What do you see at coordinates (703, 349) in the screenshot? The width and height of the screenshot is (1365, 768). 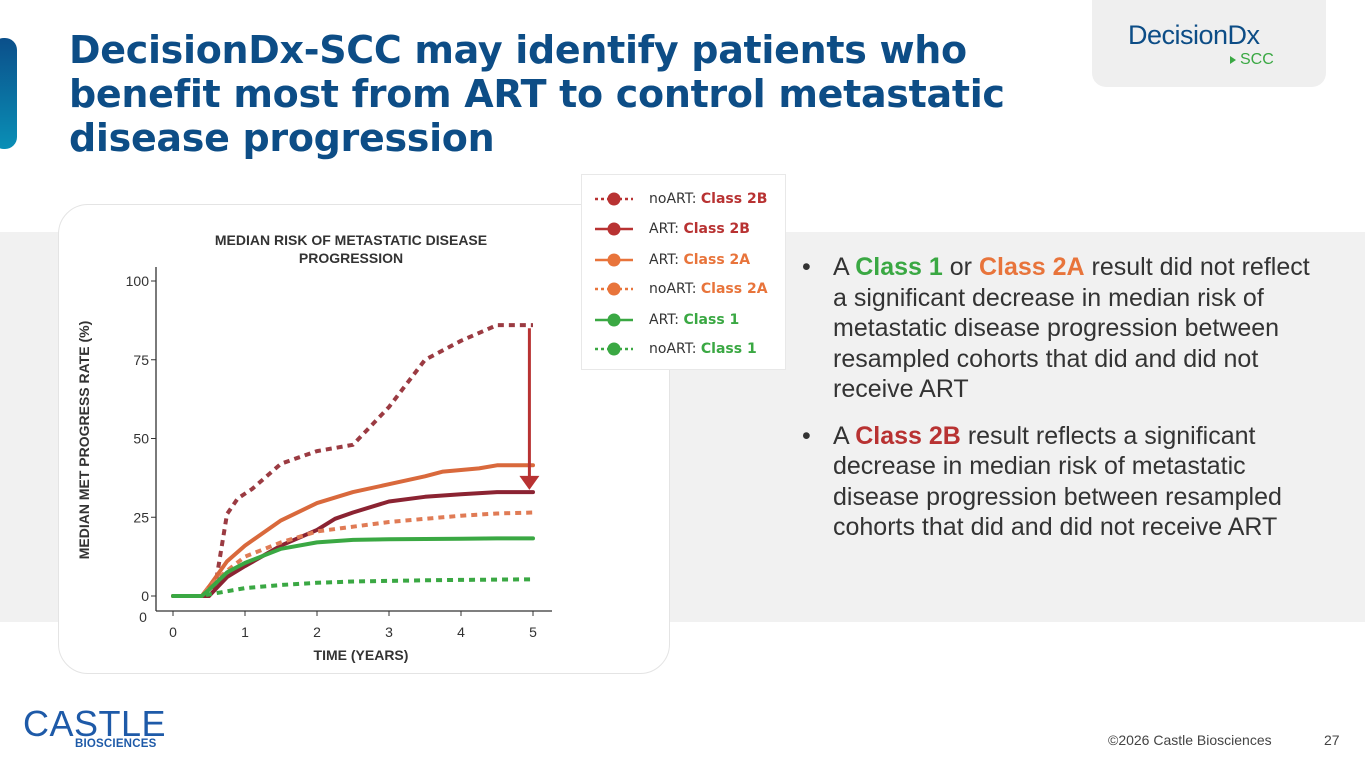 I see `legend-label: noART: Class 1` at bounding box center [703, 349].